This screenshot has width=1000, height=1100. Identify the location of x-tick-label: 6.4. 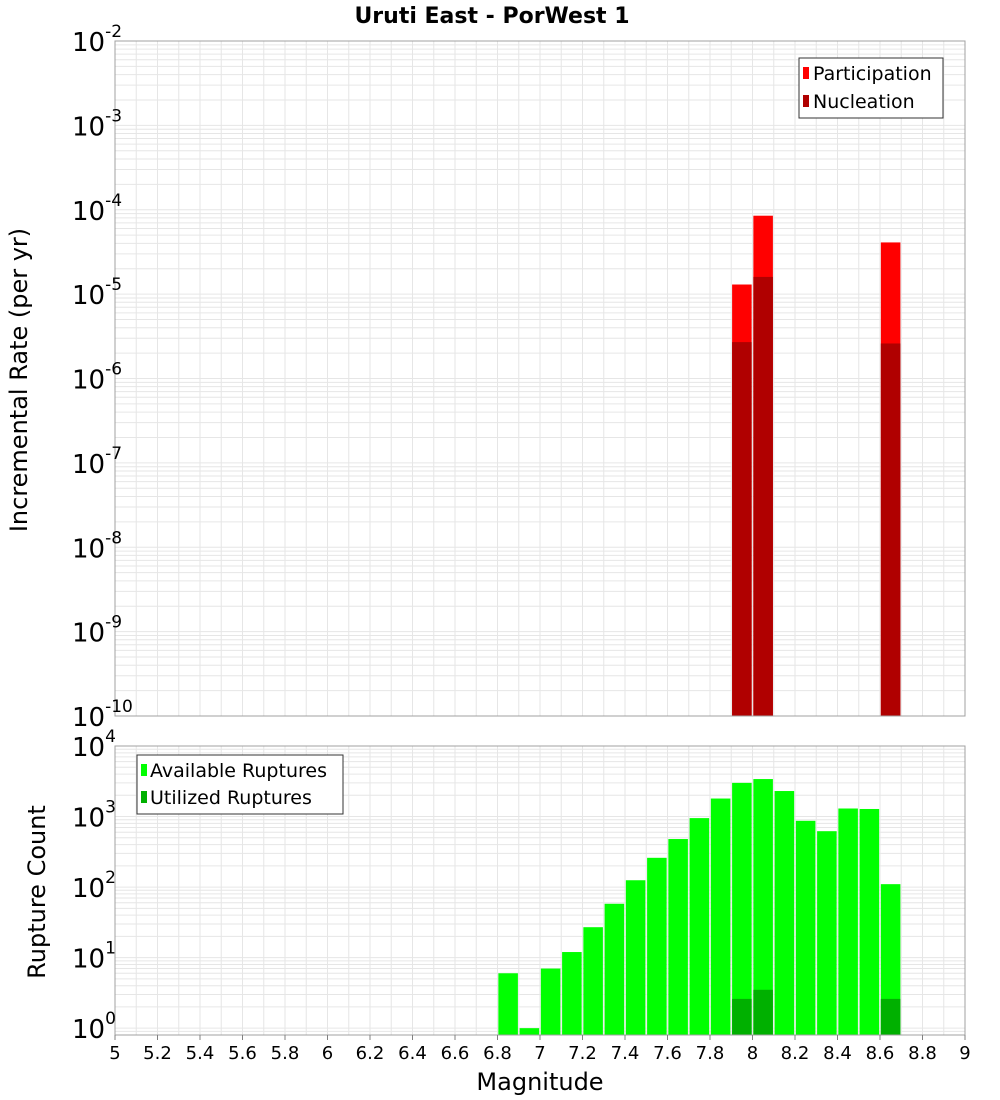
(412, 1053).